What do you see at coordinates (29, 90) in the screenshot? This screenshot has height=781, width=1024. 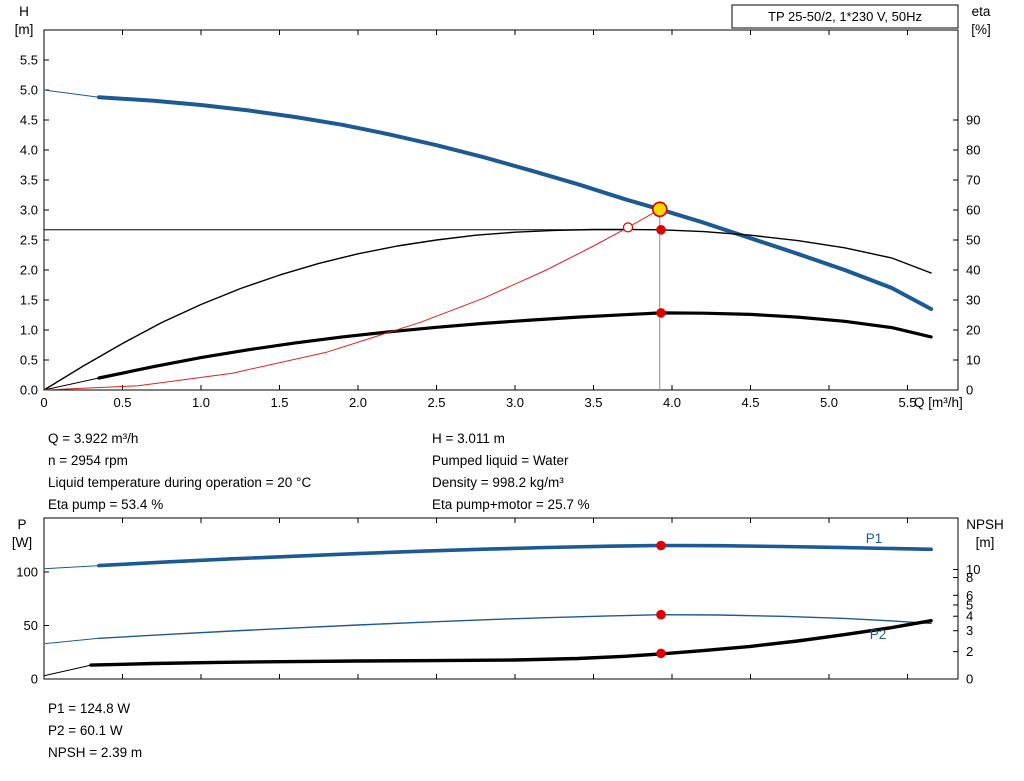 I see `y-left-tick-label: 5.0` at bounding box center [29, 90].